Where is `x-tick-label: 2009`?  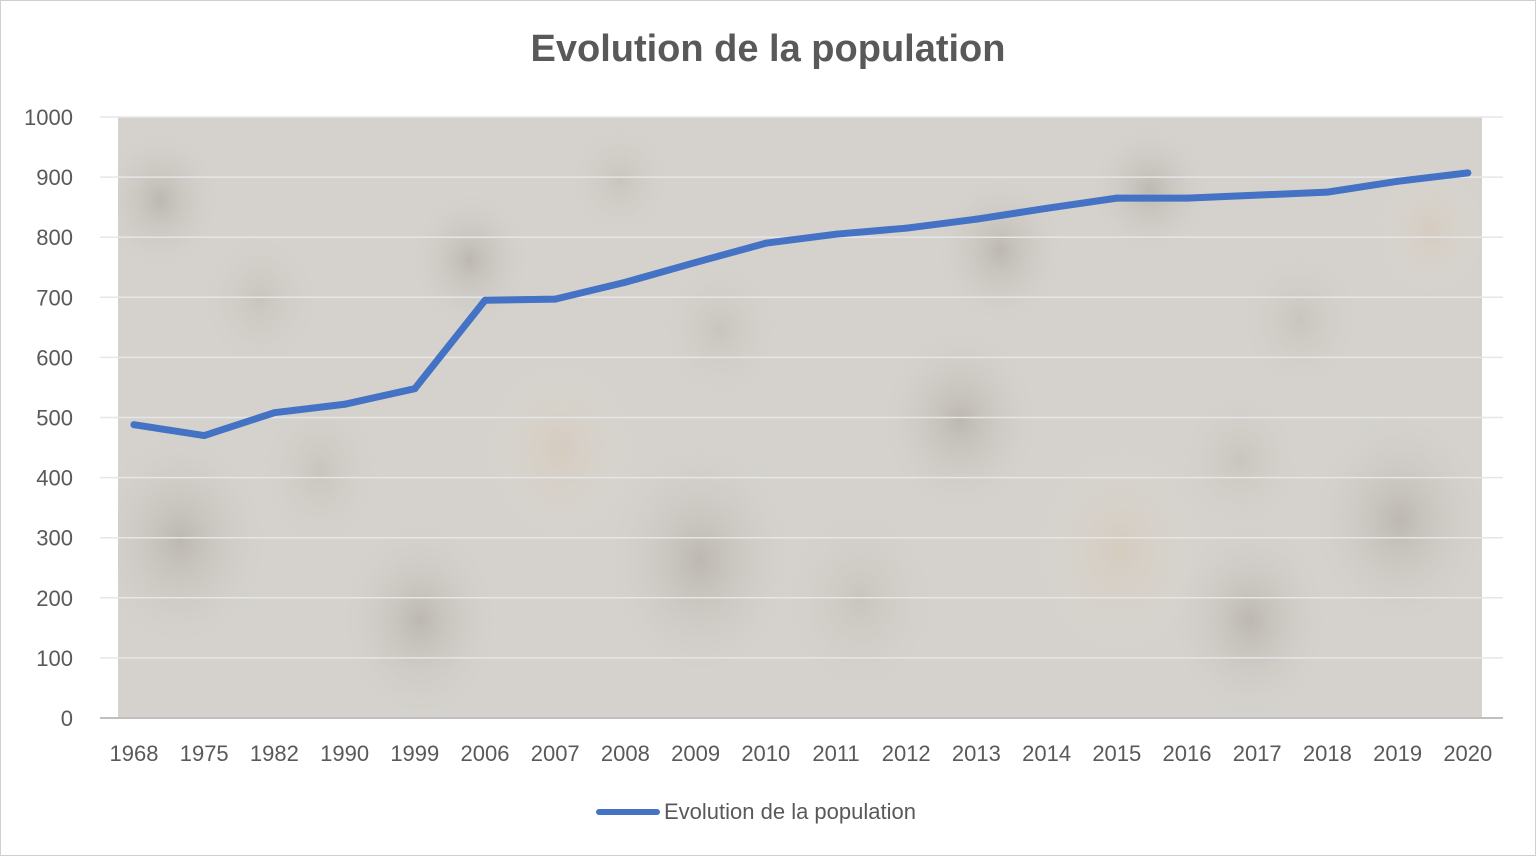 x-tick-label: 2009 is located at coordinates (695, 753).